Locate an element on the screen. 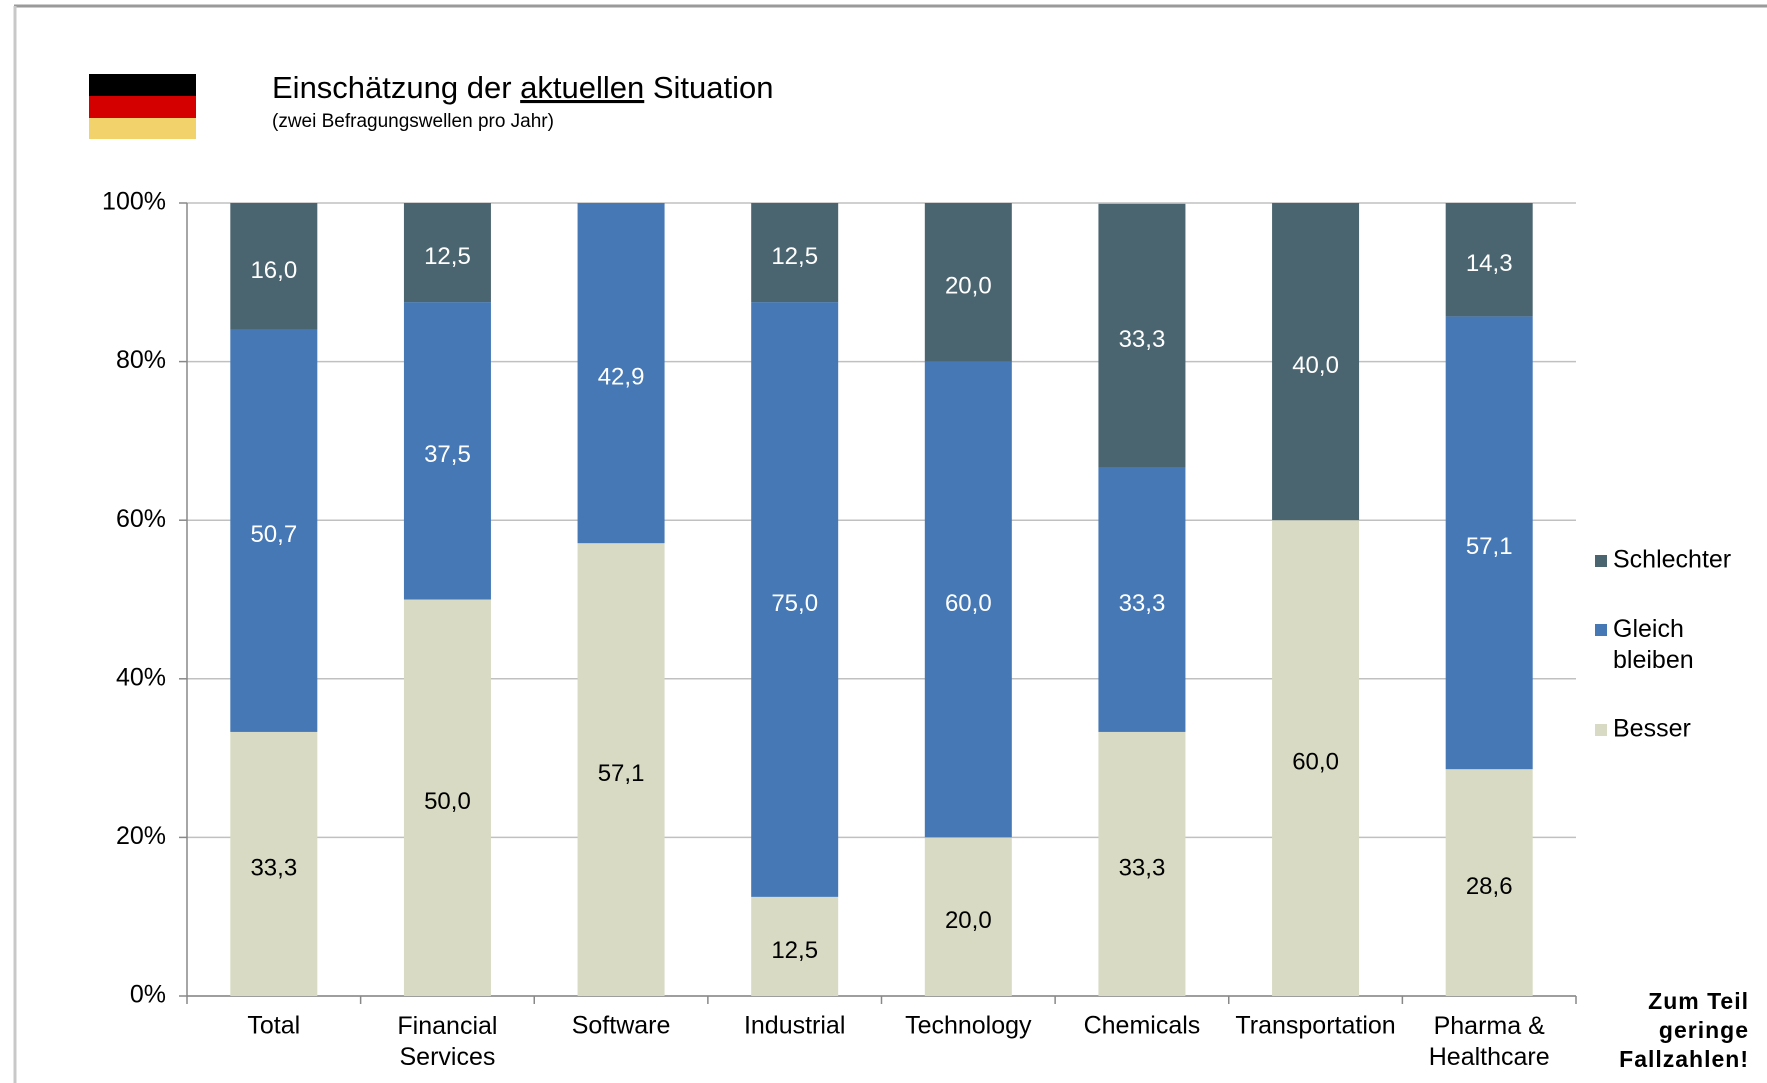 This screenshot has height=1083, width=1767. data-label: 37,5 is located at coordinates (447, 454).